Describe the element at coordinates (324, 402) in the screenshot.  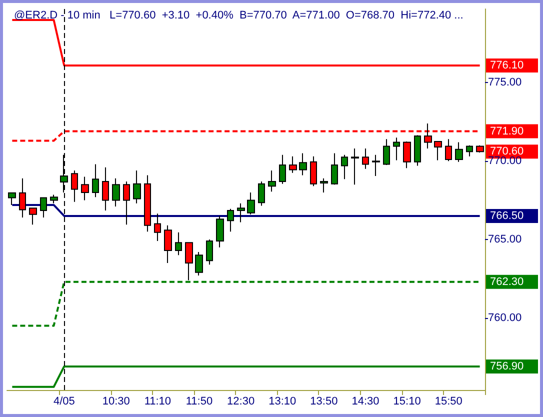
I see `x-tick-label: 13:50` at that location.